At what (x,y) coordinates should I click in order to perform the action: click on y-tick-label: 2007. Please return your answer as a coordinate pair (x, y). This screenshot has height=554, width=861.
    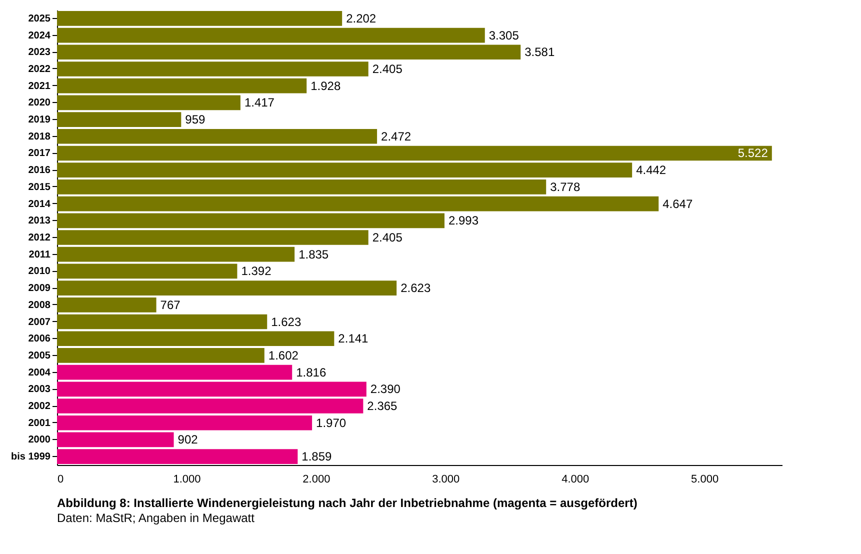
    Looking at the image, I should click on (39, 322).